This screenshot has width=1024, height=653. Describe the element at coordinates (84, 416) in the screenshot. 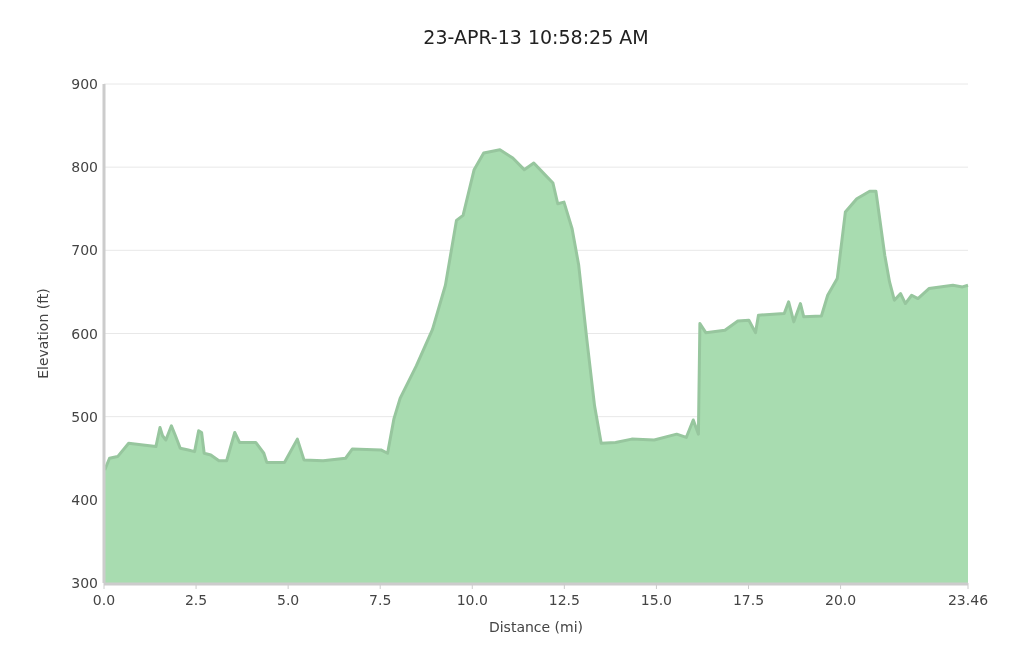

I see `y-tick-label: 500` at that location.